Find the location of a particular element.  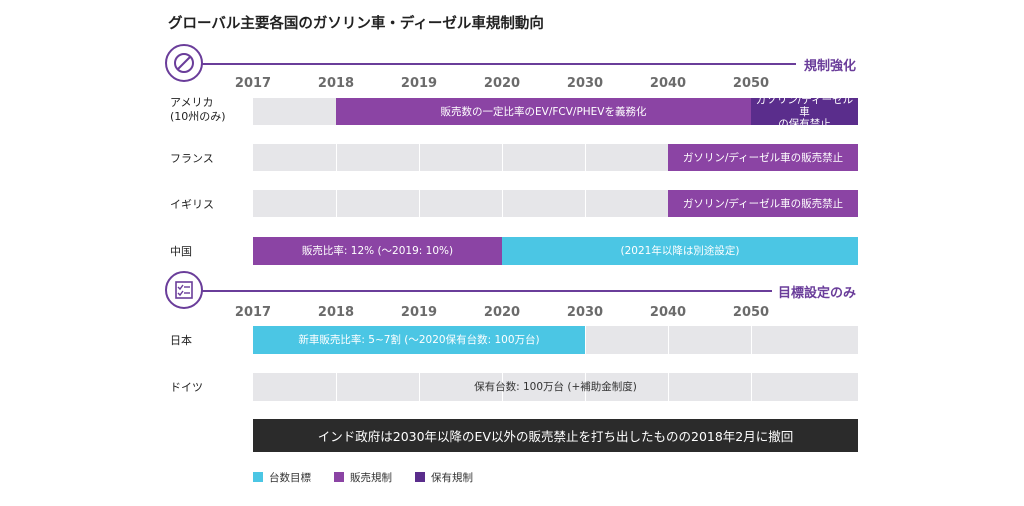

regulation-year-2020: 2020 is located at coordinates (502, 83).